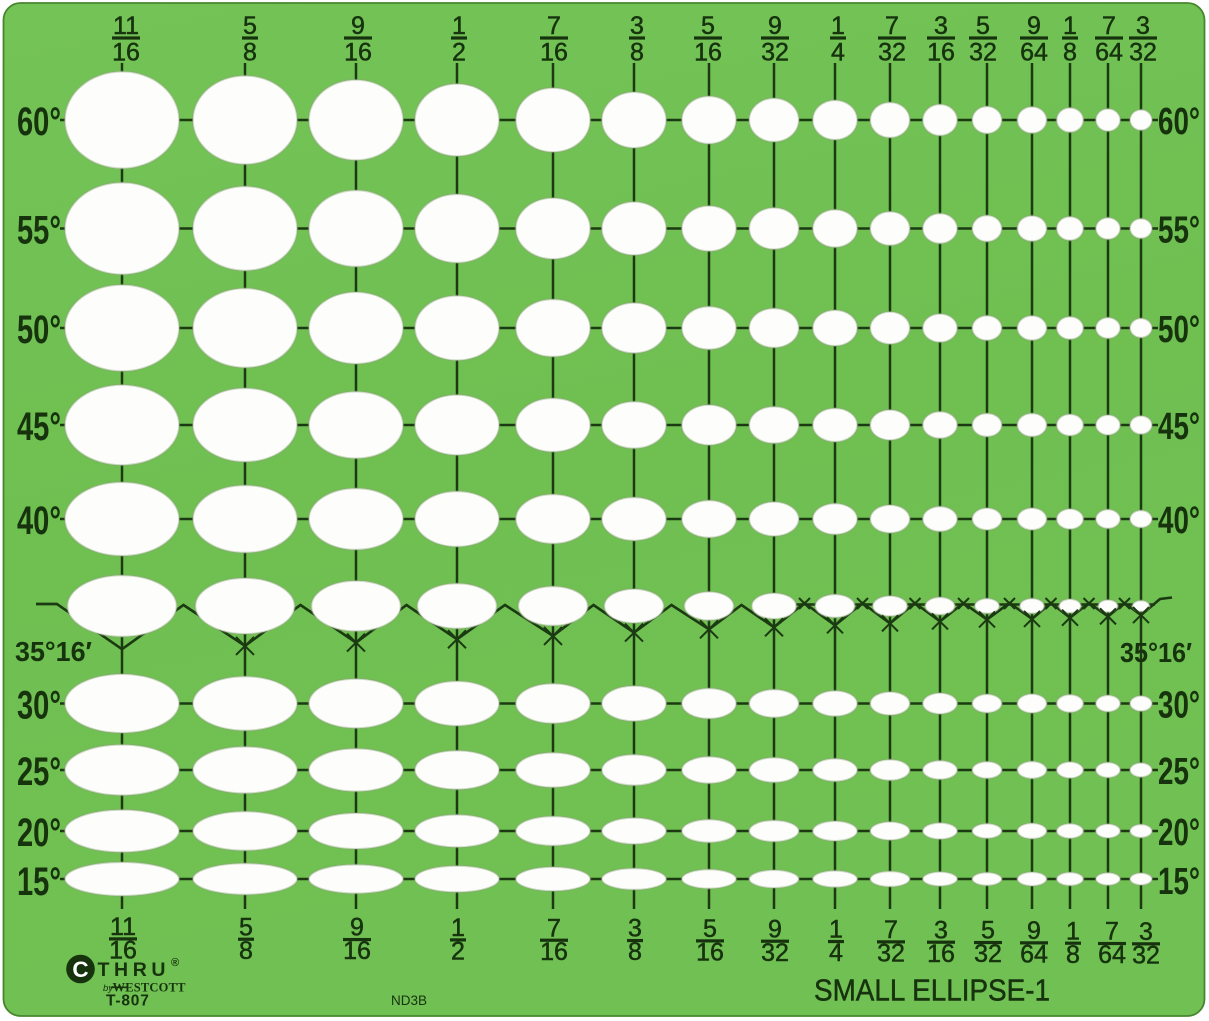  Describe the element at coordinates (409, 1000) in the screenshot. I see `svg-text: ND3B` at that location.